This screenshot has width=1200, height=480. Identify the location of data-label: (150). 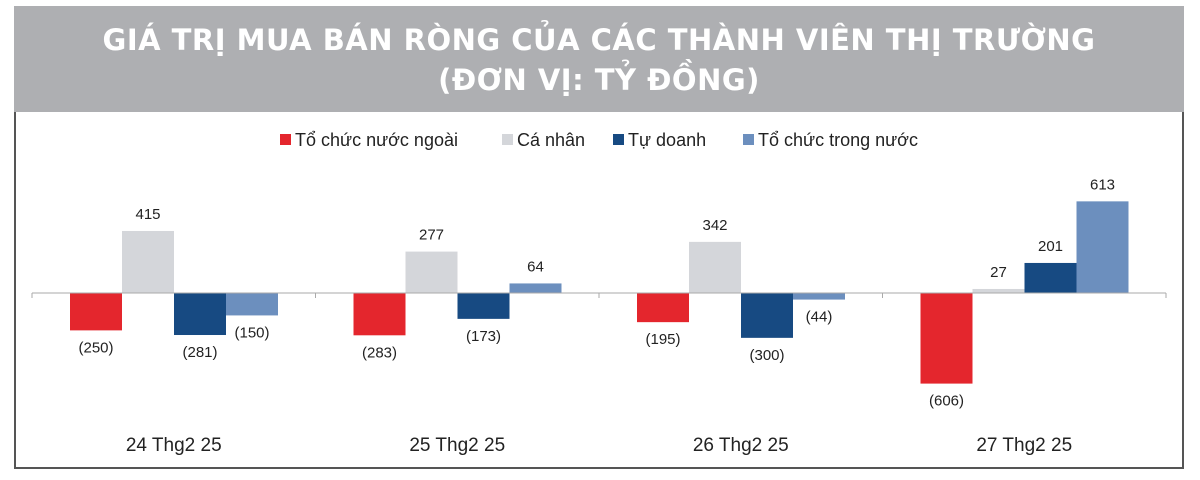
(251, 332).